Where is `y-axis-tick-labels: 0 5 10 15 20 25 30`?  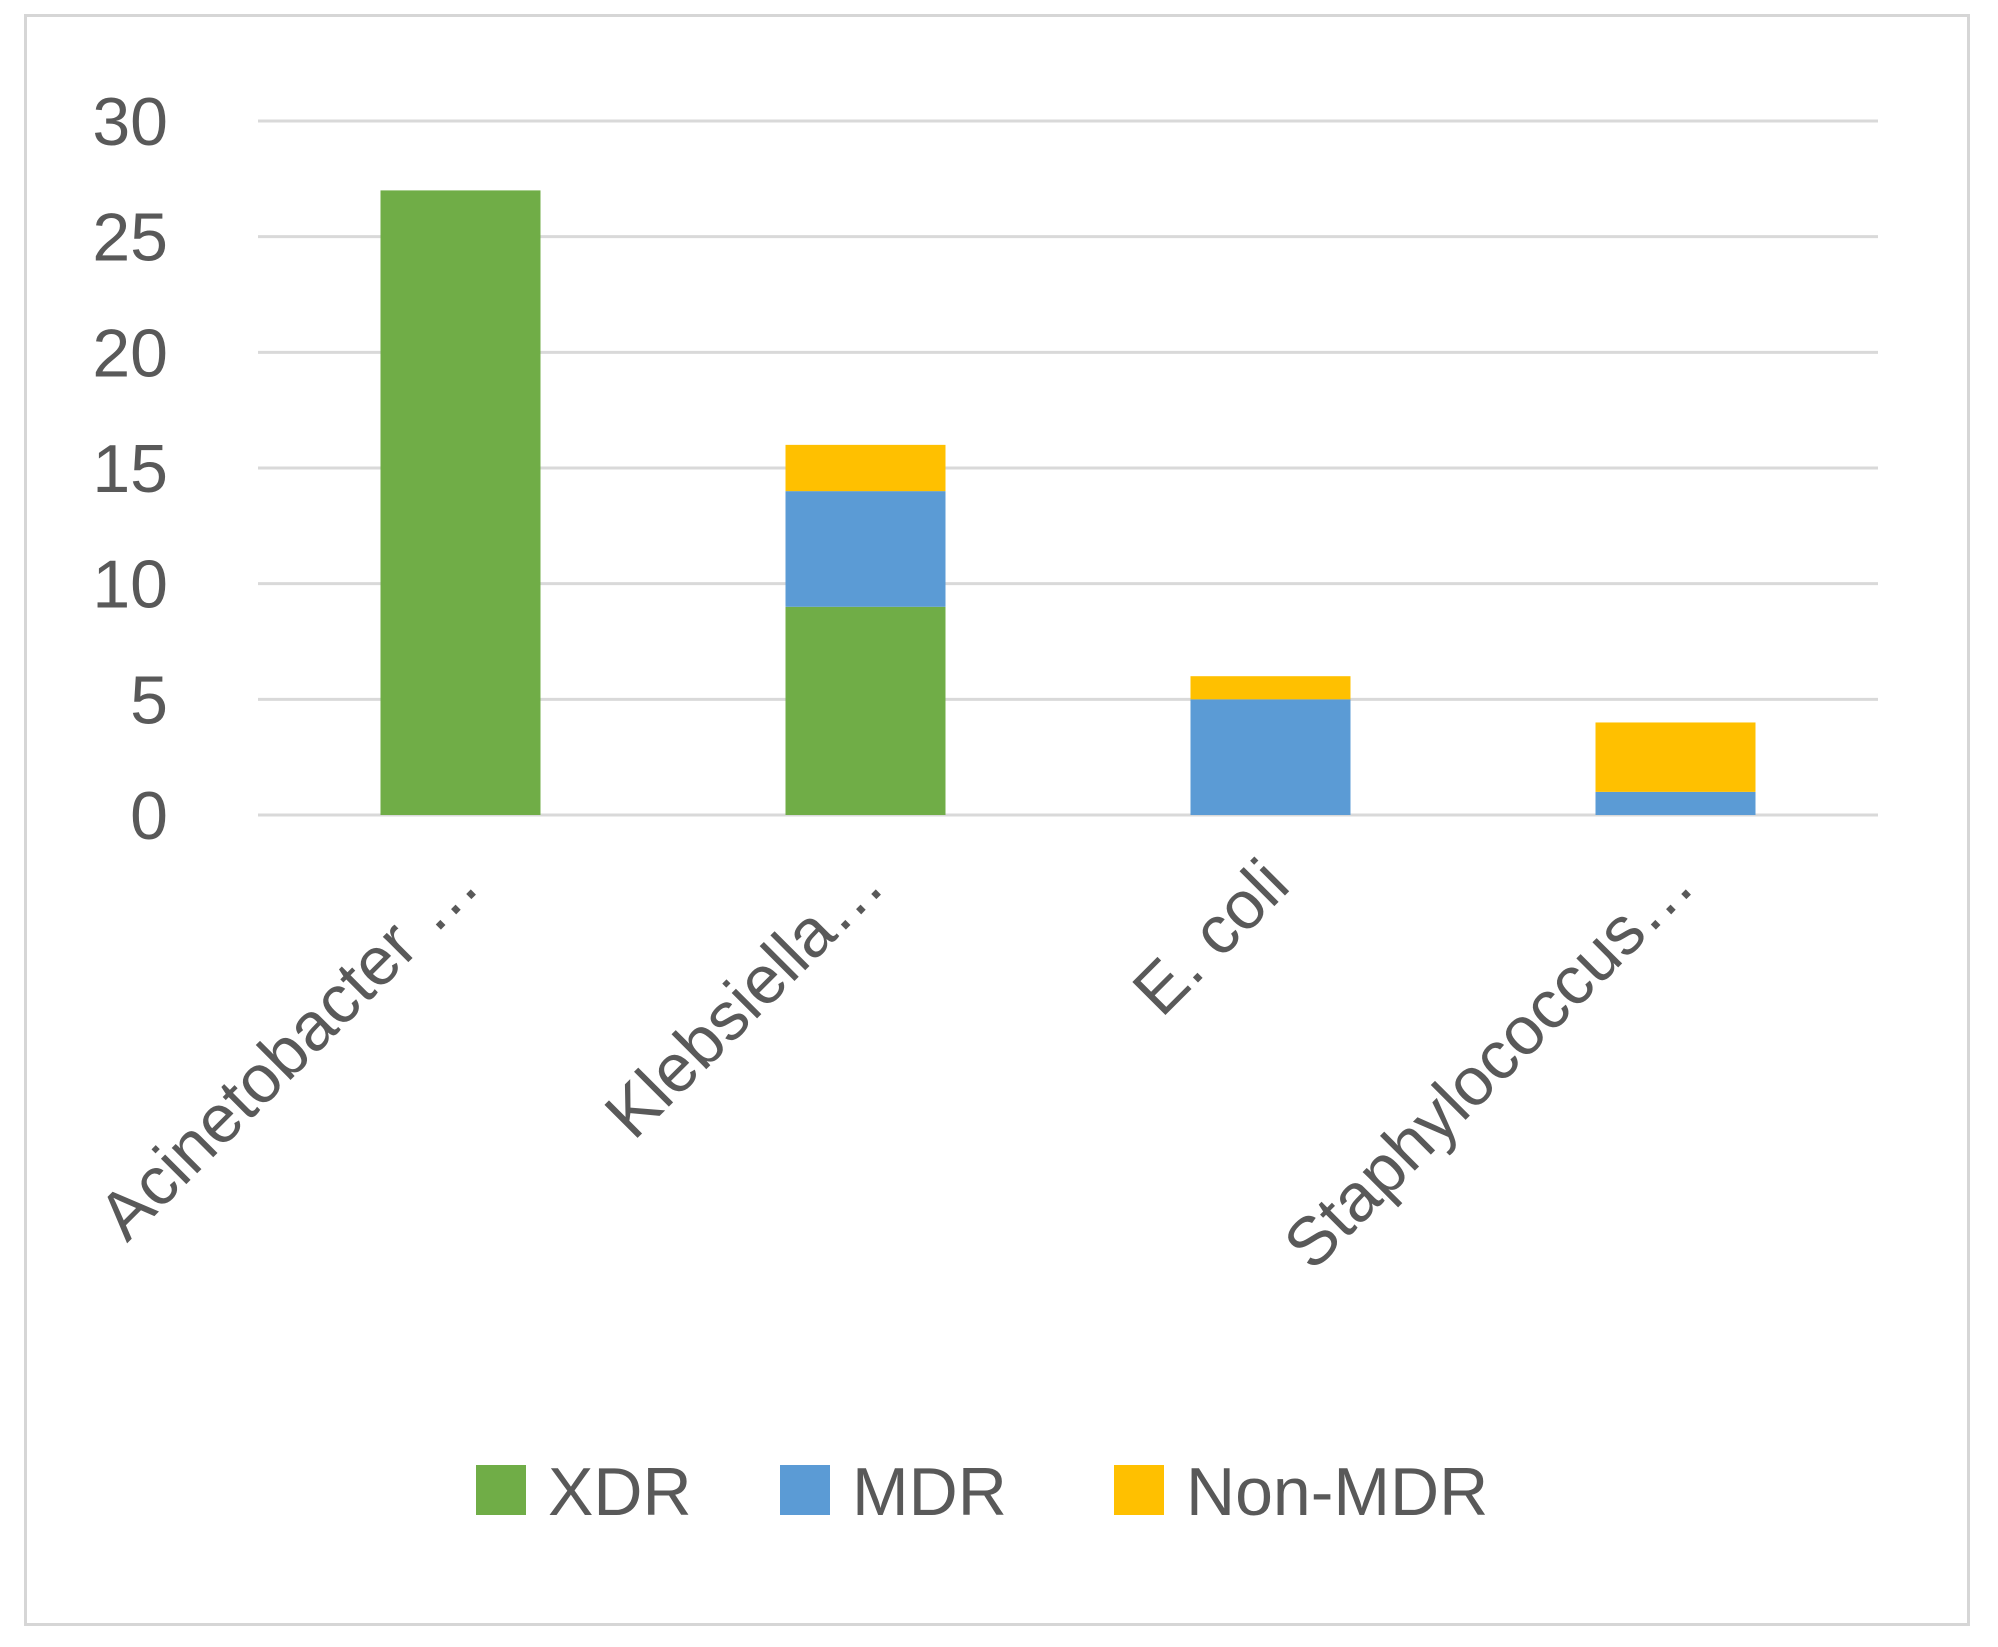
y-axis-tick-labels: 0 5 10 15 20 25 30 is located at coordinates (130, 469).